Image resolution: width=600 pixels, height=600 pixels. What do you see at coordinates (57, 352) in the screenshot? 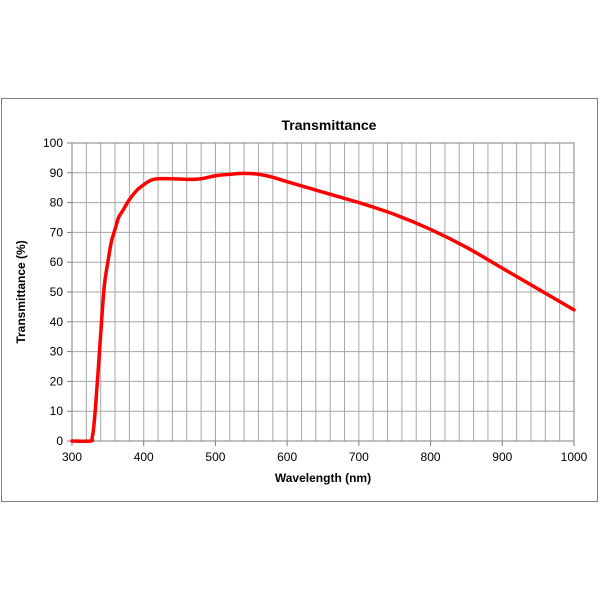
I see `y-tick-label: 30` at bounding box center [57, 352].